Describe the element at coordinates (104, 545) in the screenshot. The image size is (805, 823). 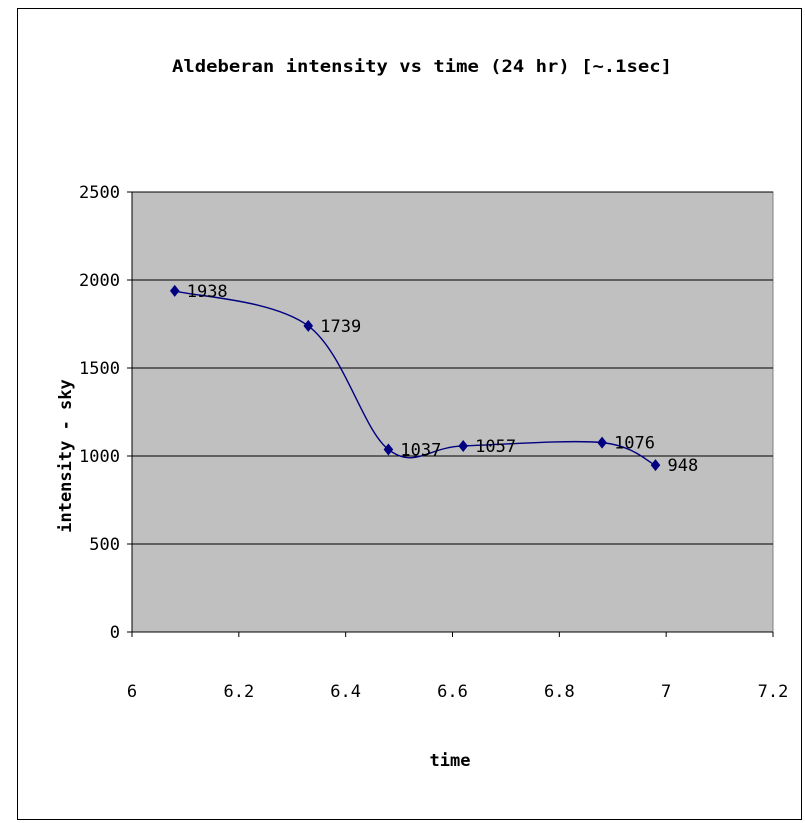
I see `y-tick-label: 500` at that location.